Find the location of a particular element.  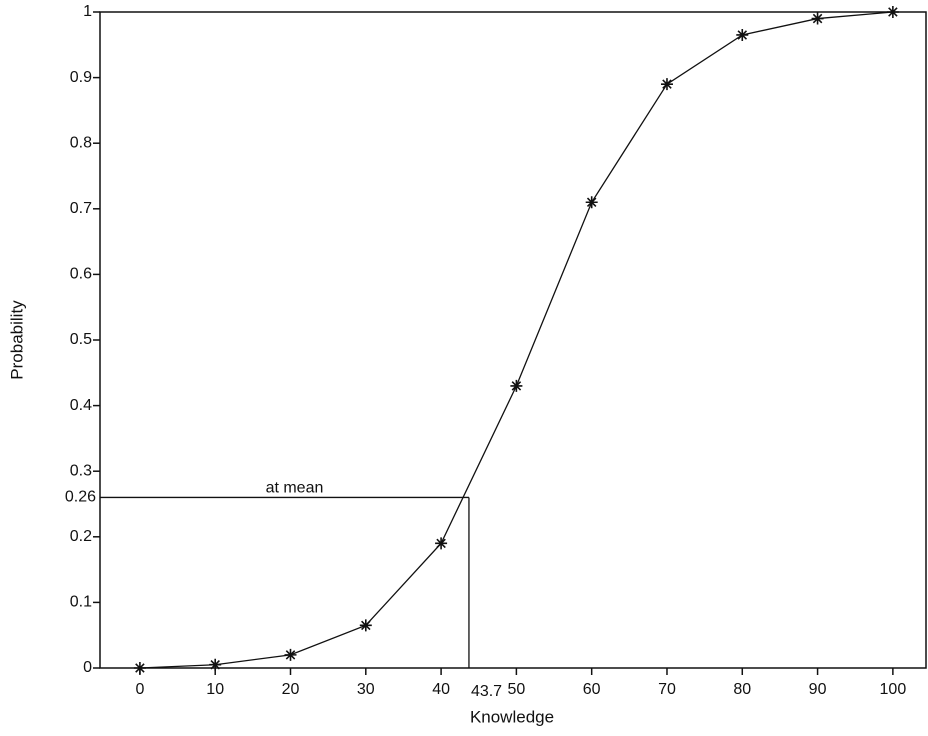

y-tick-label: 0.8 is located at coordinates (81, 142).